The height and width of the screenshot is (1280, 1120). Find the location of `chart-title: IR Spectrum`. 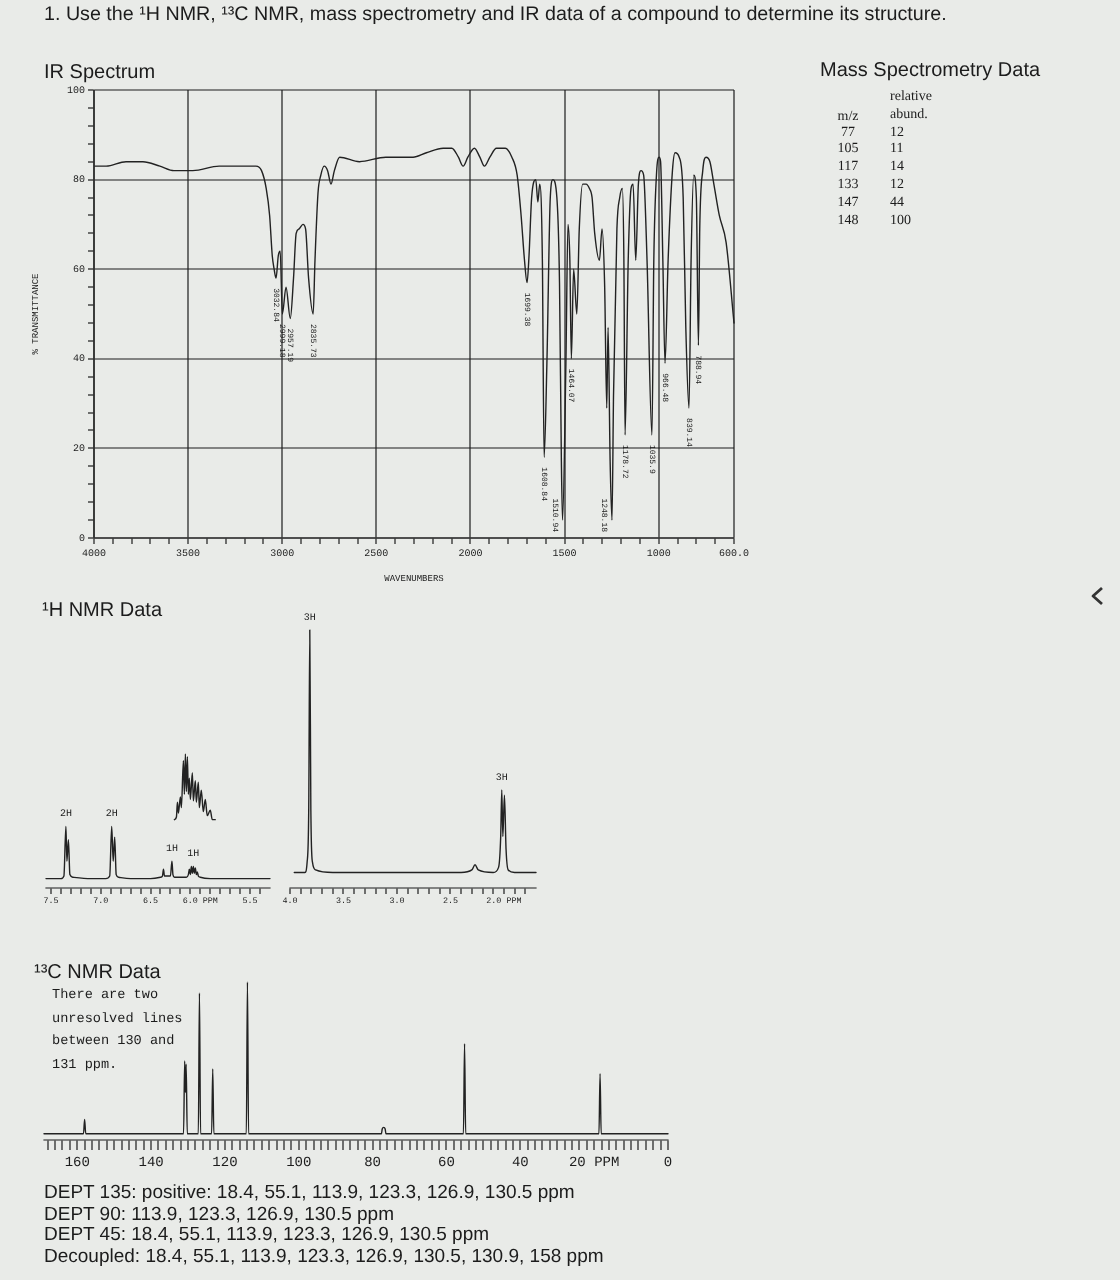

chart-title: IR Spectrum is located at coordinates (100, 73).